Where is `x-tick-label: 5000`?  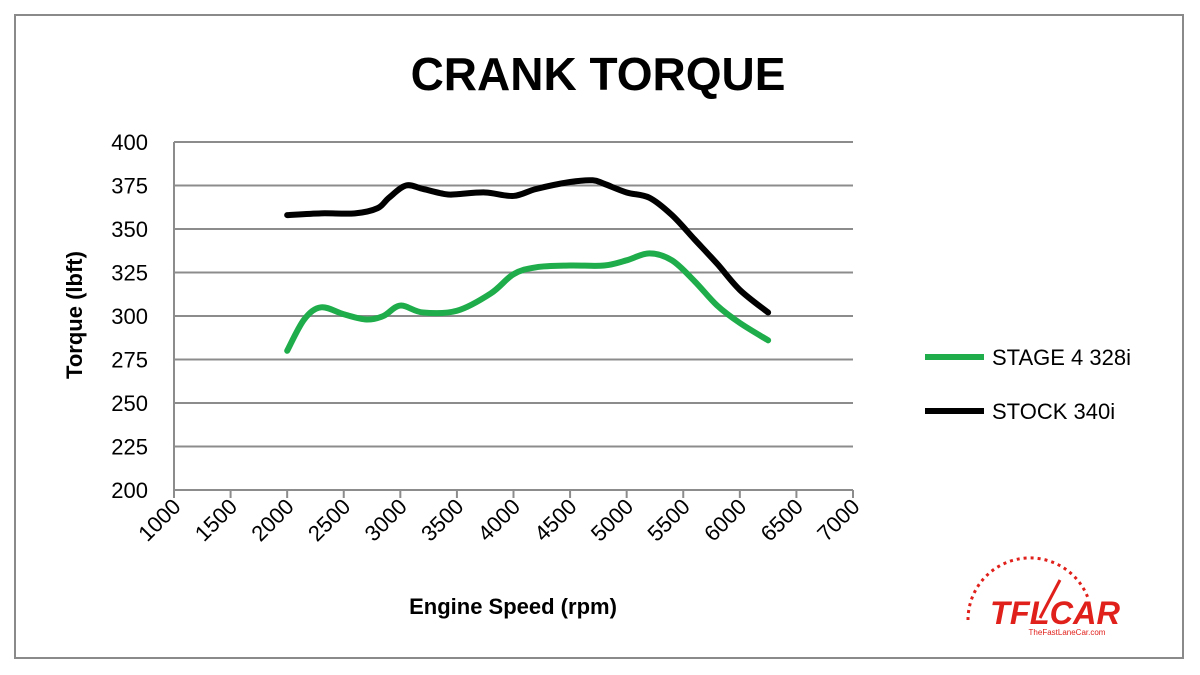
x-tick-label: 5000 is located at coordinates (612, 520).